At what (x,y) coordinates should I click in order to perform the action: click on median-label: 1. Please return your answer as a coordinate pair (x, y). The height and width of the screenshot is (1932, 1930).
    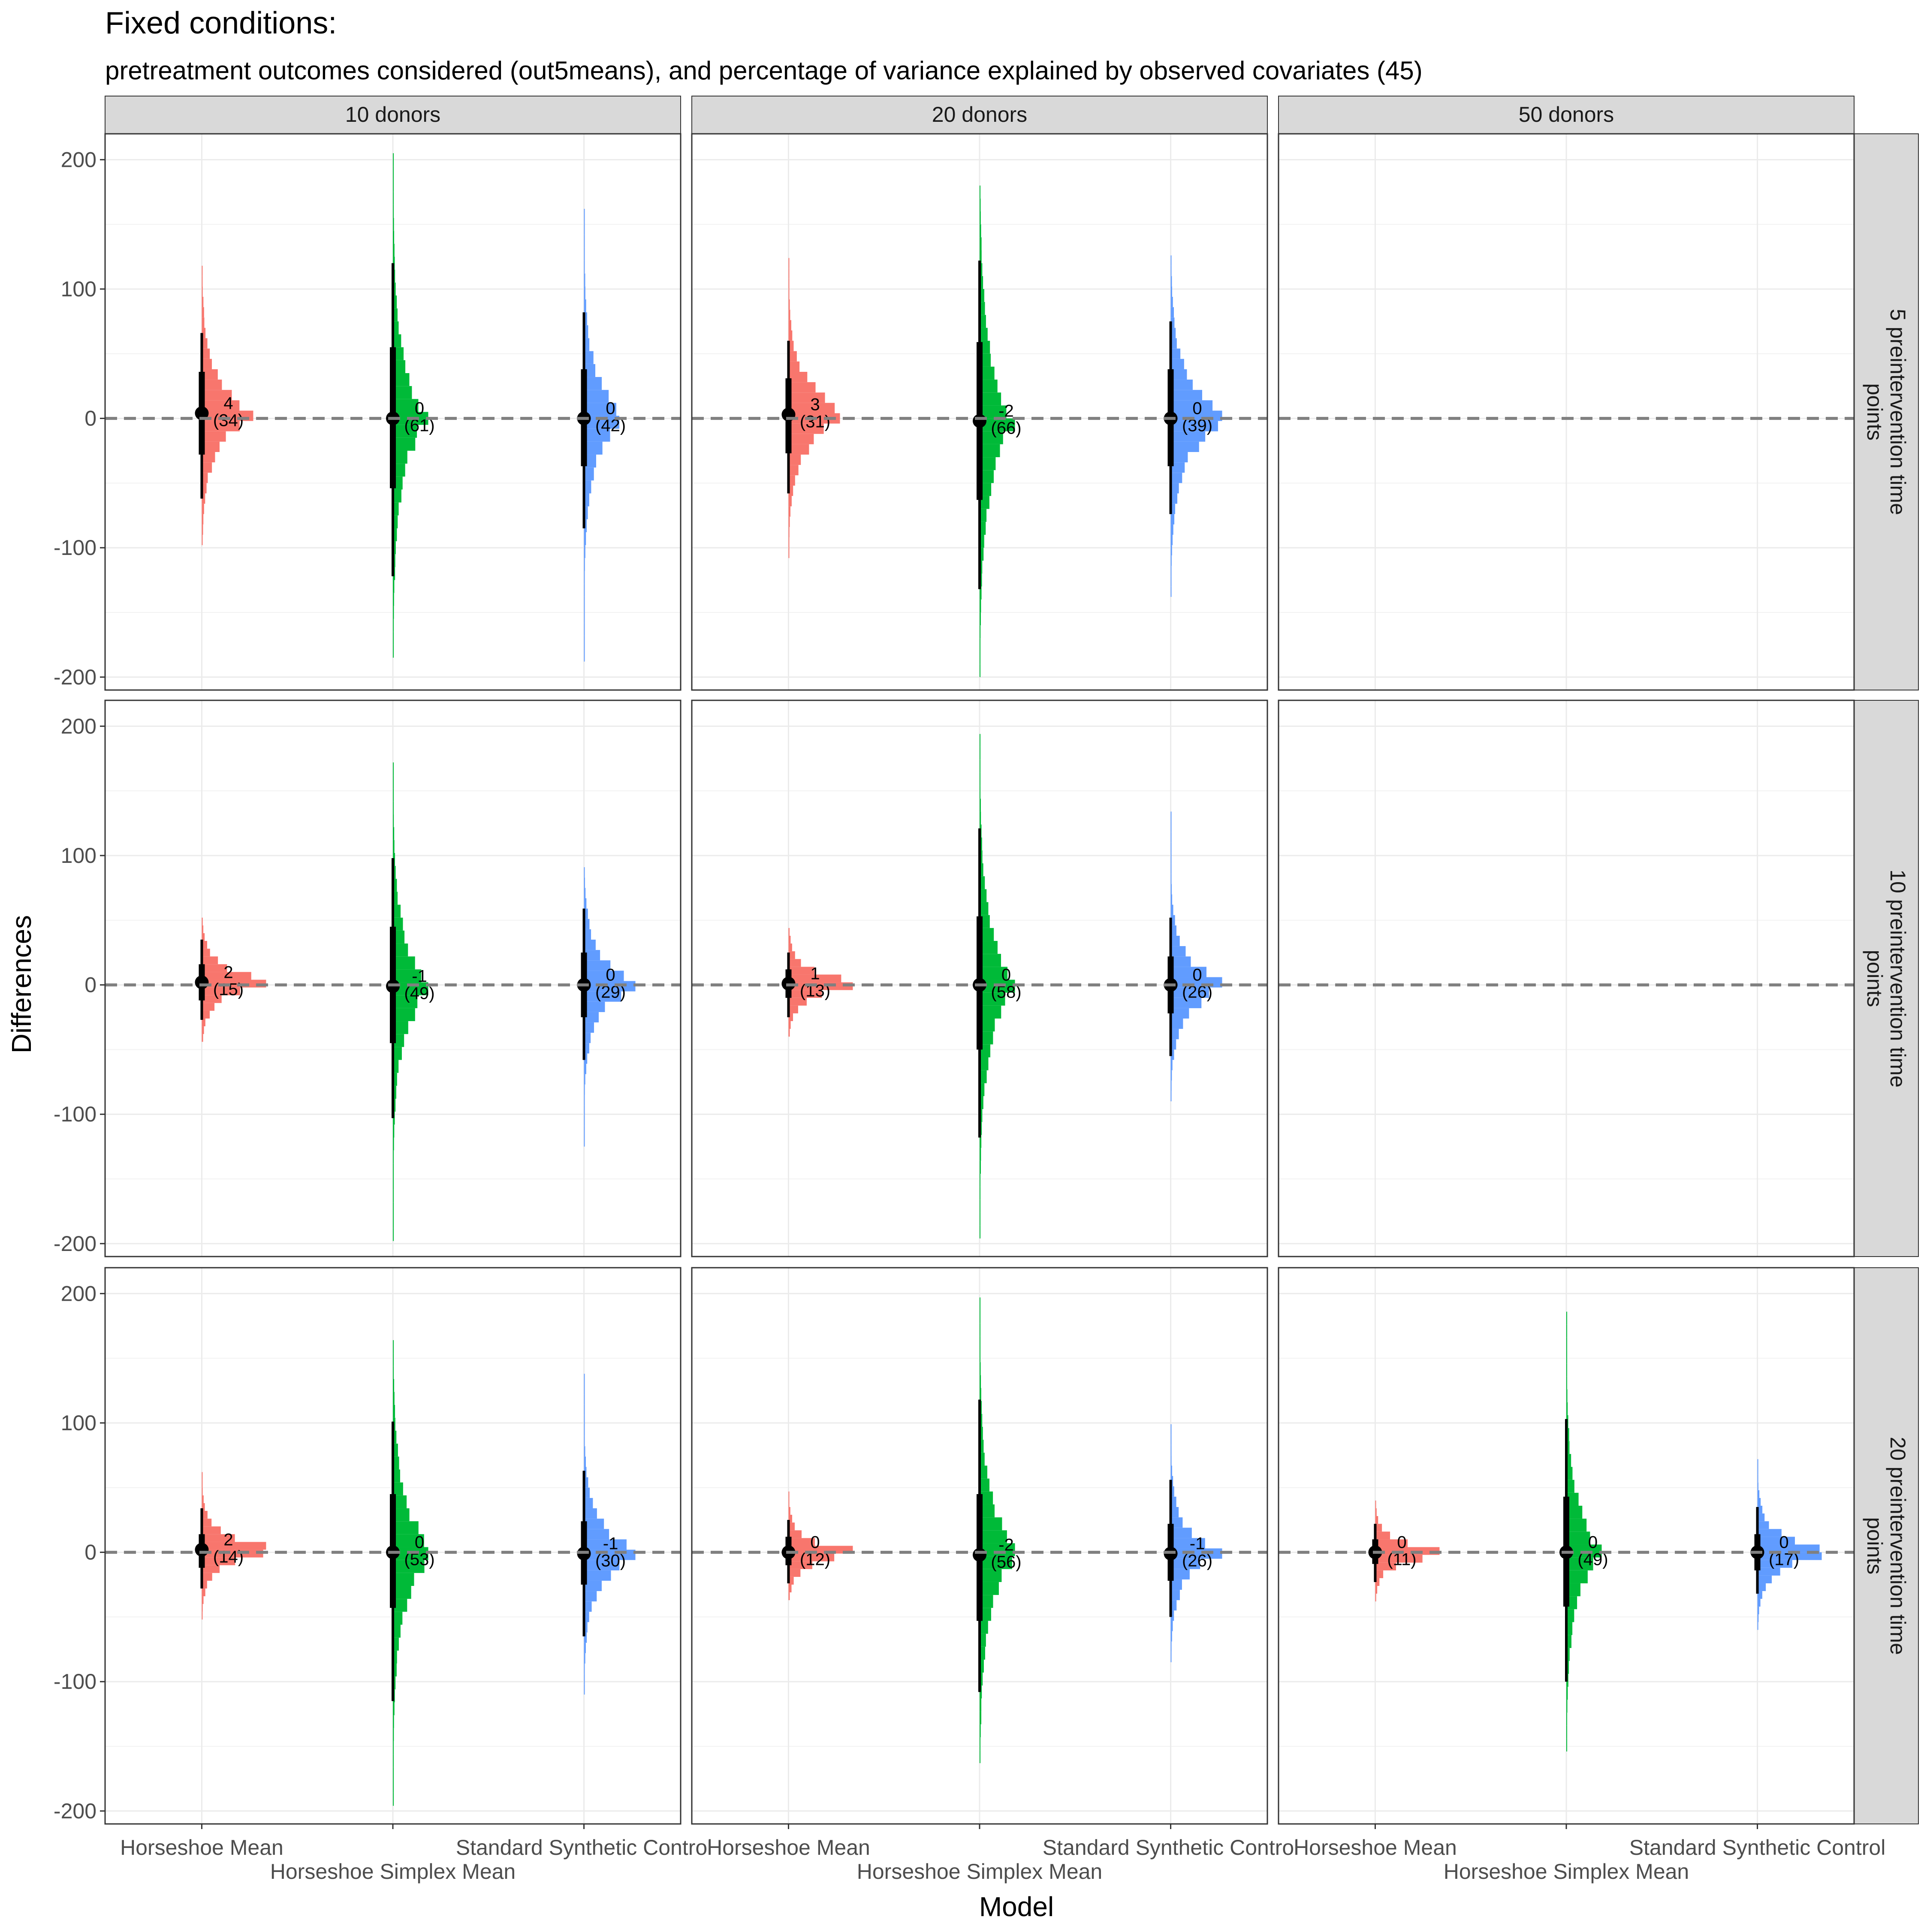
    Looking at the image, I should click on (815, 973).